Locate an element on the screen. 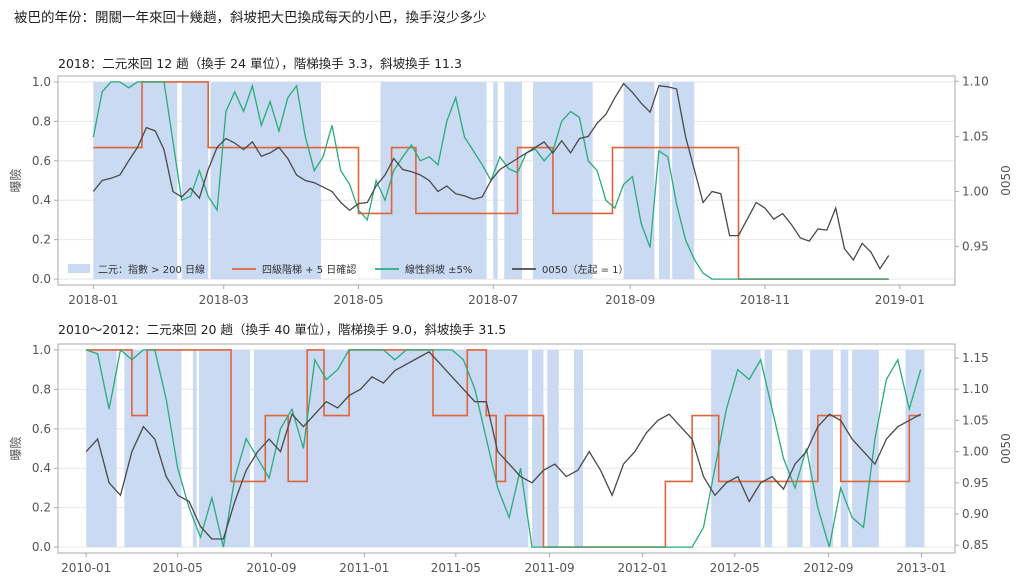 The width and height of the screenshot is (1024, 587). x-tick-label: 2012-05 is located at coordinates (735, 568).